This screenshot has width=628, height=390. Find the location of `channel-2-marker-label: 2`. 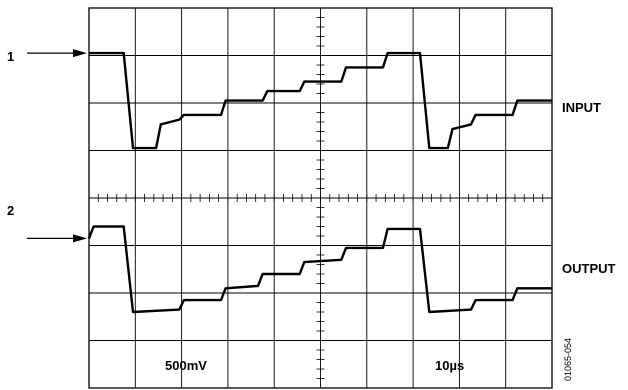

channel-2-marker-label: 2 is located at coordinates (10, 210).